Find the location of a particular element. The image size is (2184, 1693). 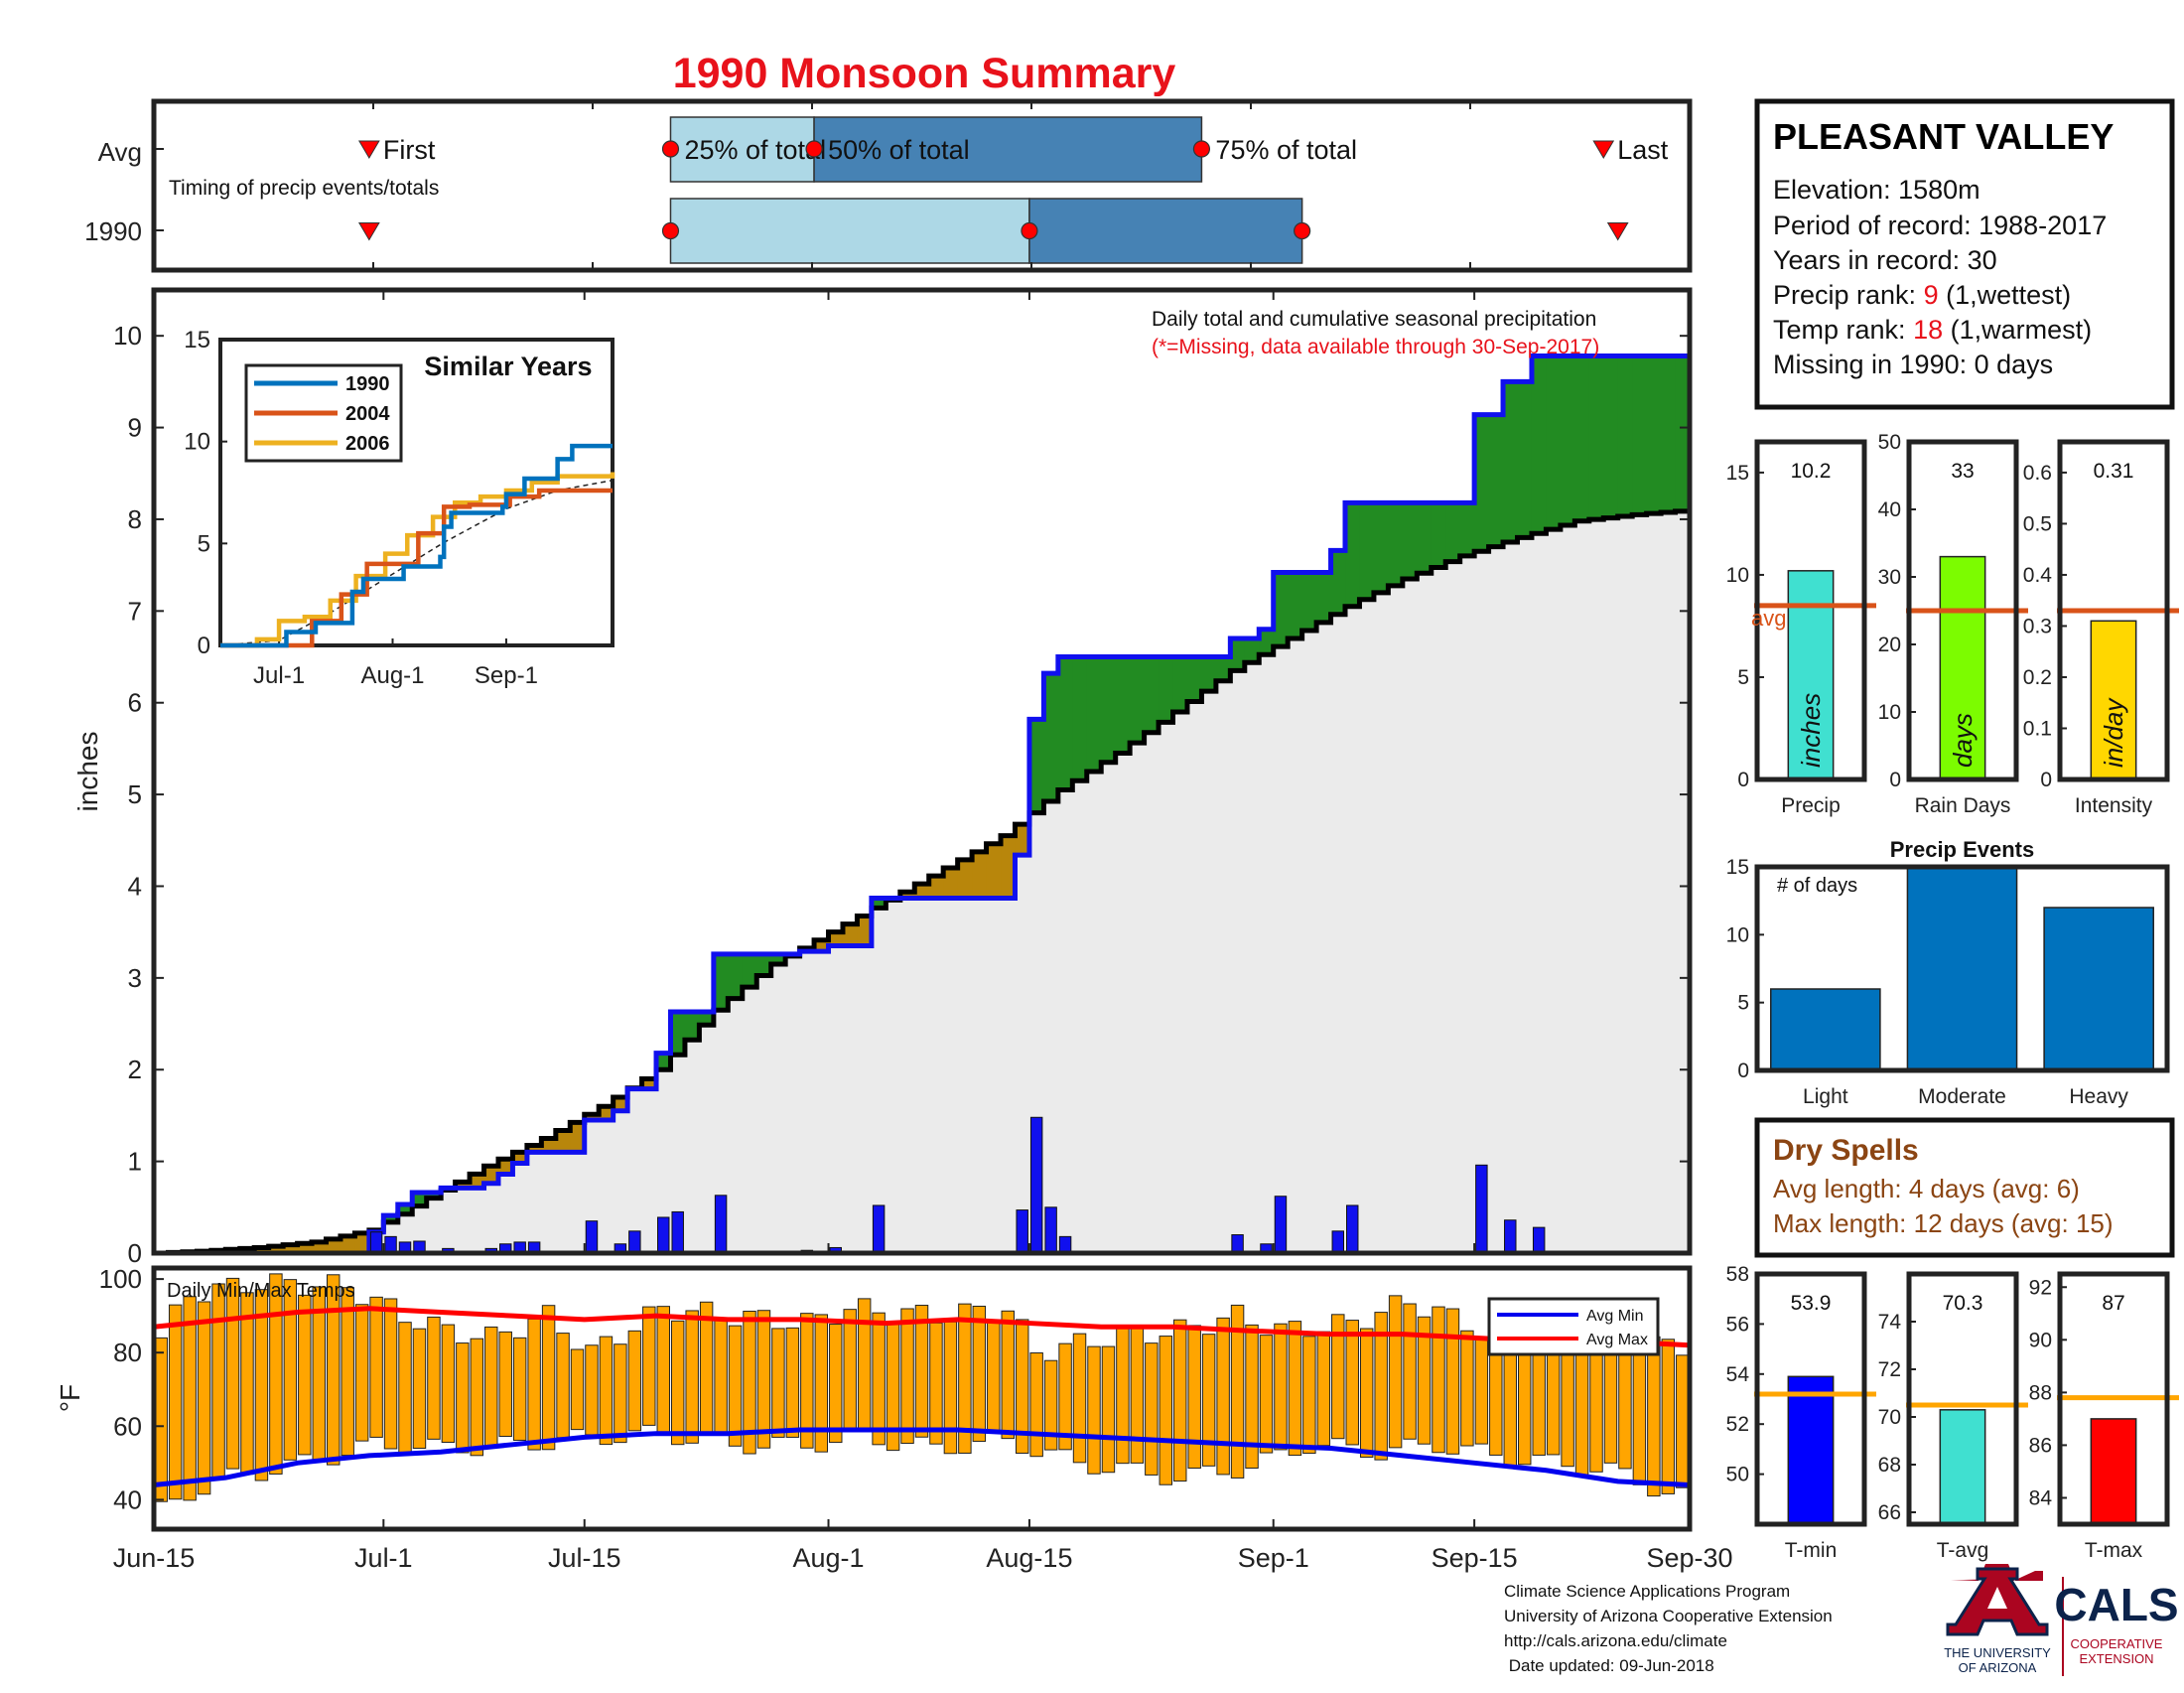

tavg-y-tick-label: 72 is located at coordinates (1889, 1369).